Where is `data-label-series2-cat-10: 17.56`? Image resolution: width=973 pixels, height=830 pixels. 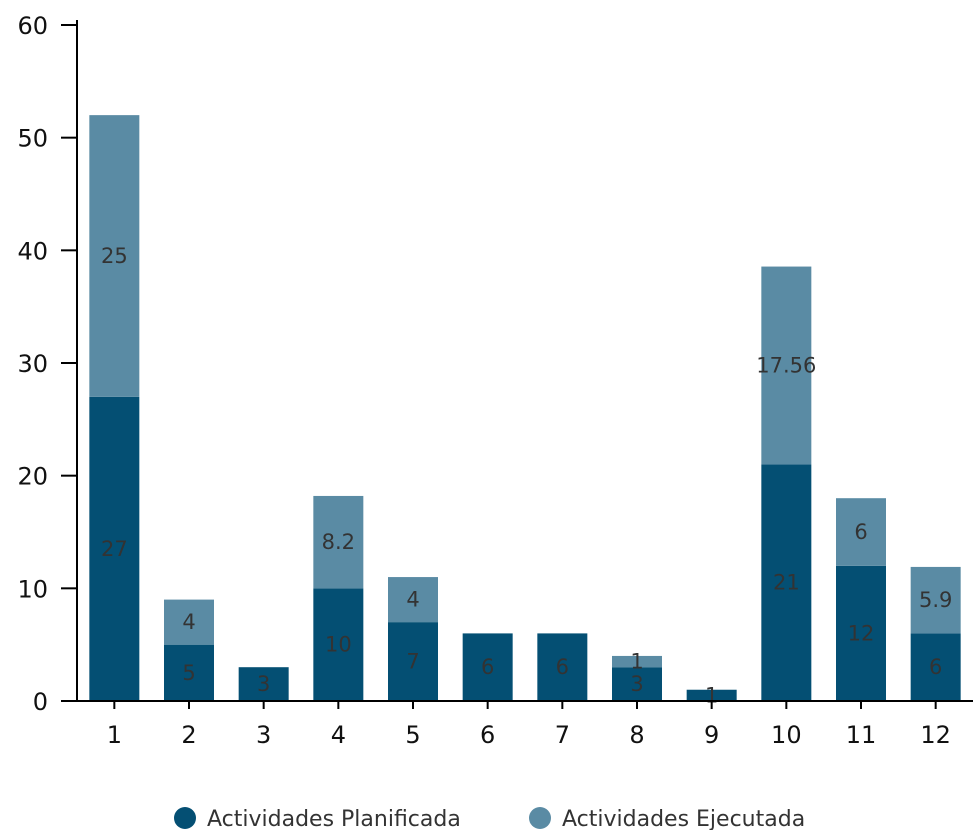 data-label-series2-cat-10: 17.56 is located at coordinates (786, 365).